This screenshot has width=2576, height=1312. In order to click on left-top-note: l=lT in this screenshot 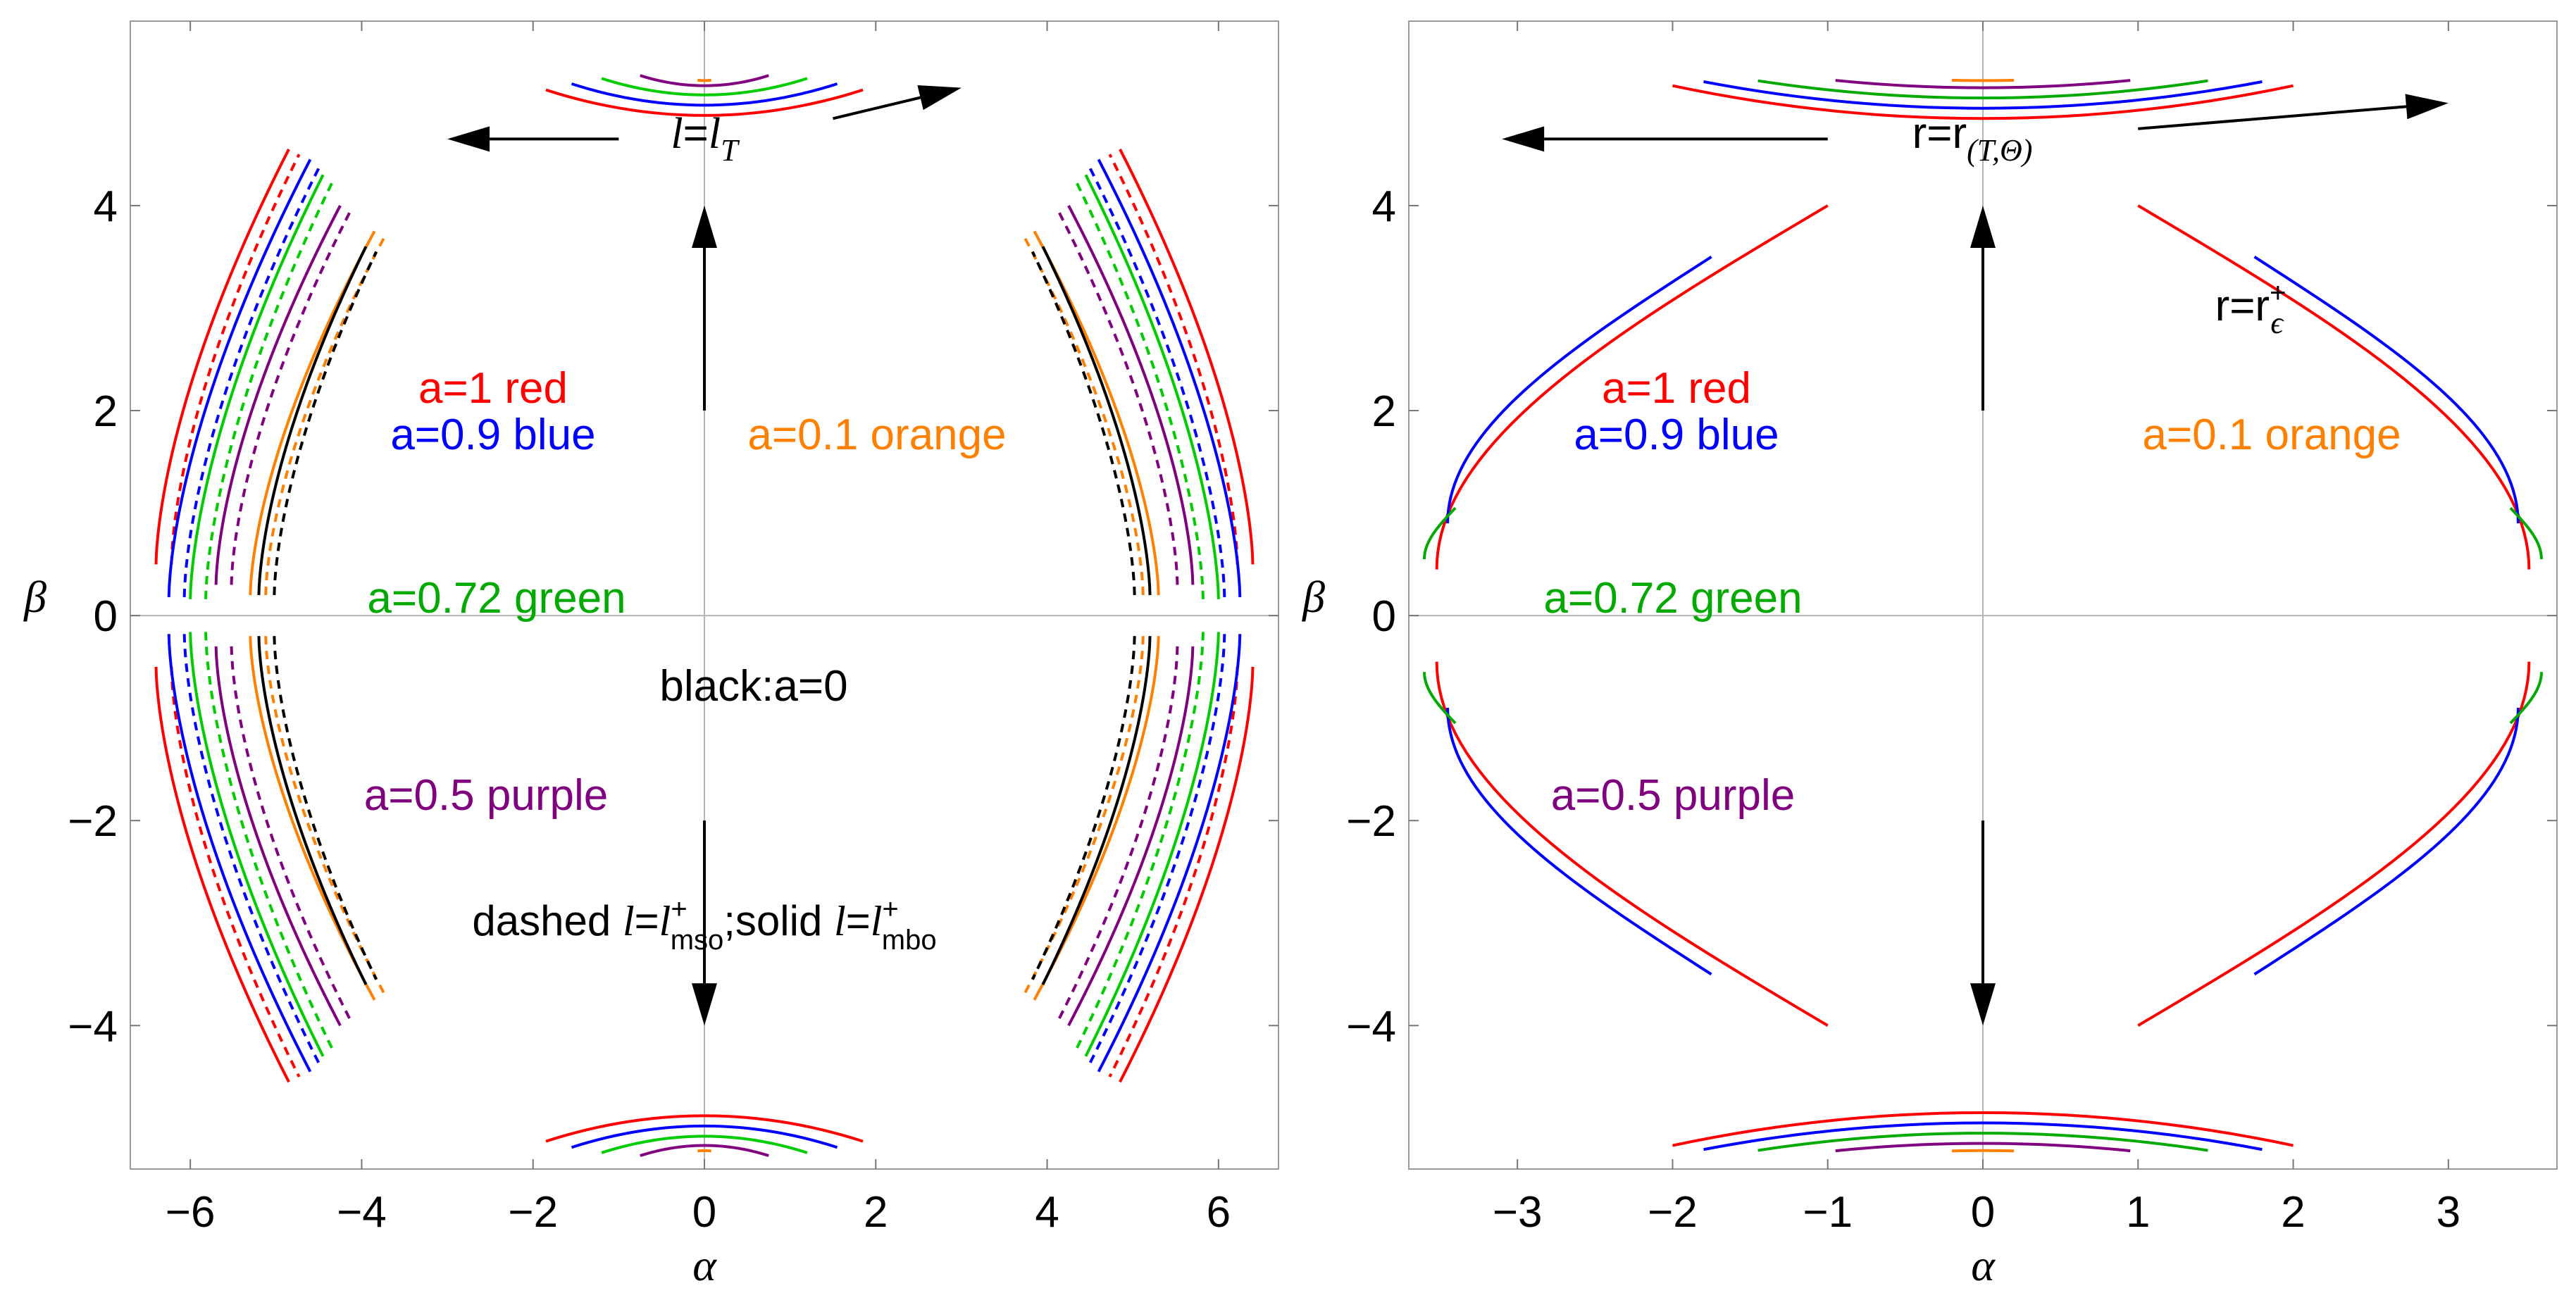, I will do `click(705, 138)`.